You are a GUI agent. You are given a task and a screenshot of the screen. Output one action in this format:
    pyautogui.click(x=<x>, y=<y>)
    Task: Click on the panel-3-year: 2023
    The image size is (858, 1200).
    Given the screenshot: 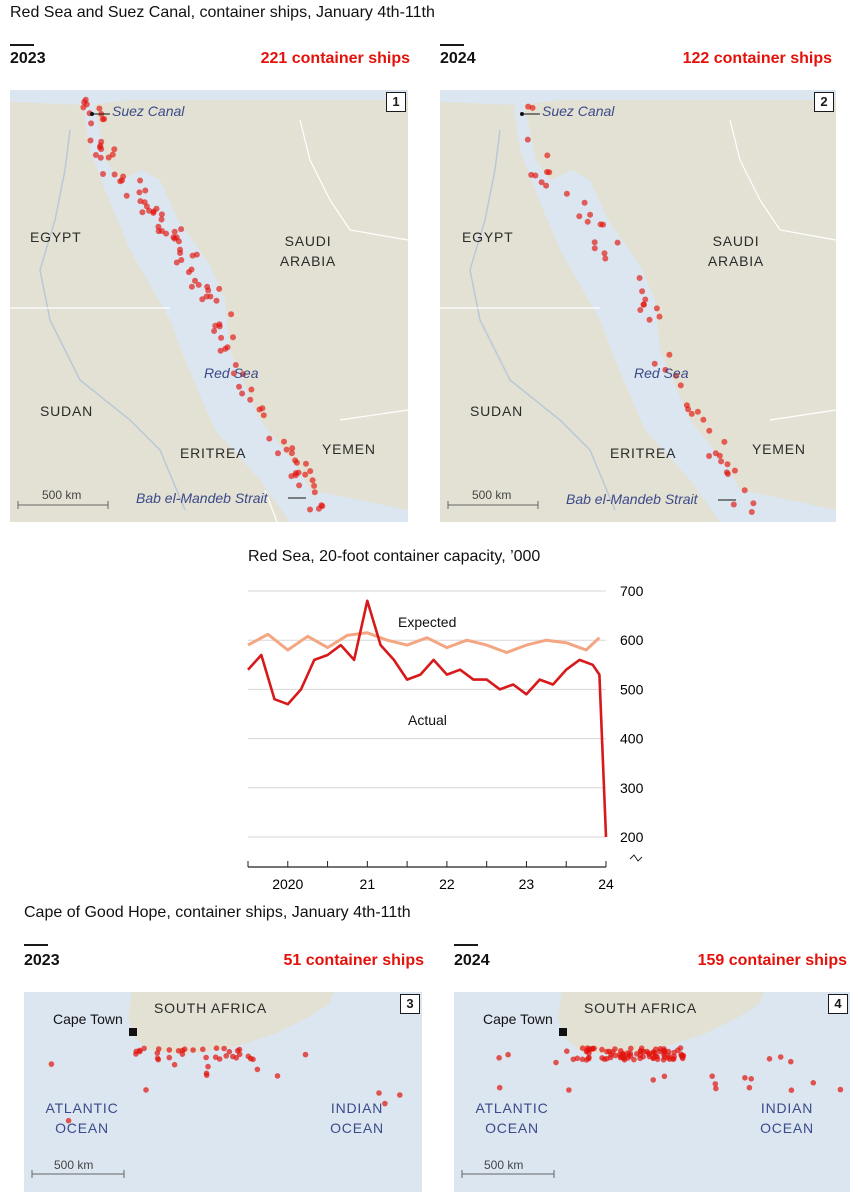 What is the action you would take?
    pyautogui.click(x=42, y=960)
    